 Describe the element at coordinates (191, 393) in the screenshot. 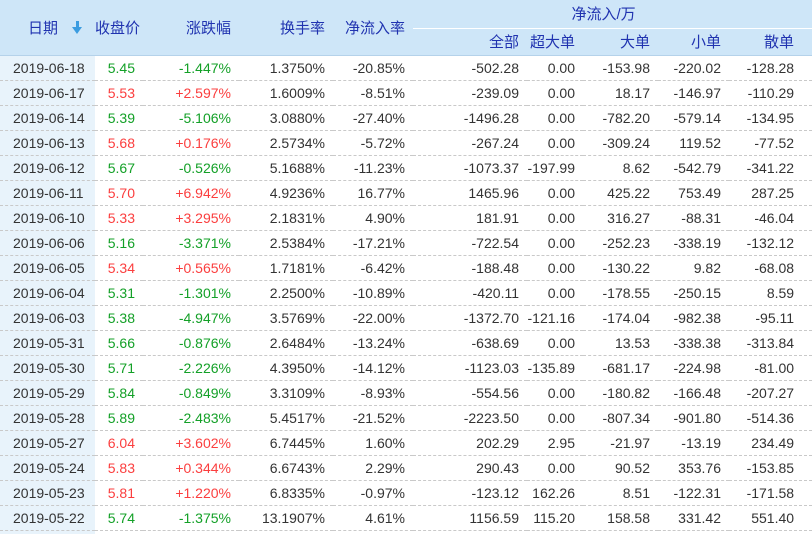

I see `change-percent-cell: -0.849%` at that location.